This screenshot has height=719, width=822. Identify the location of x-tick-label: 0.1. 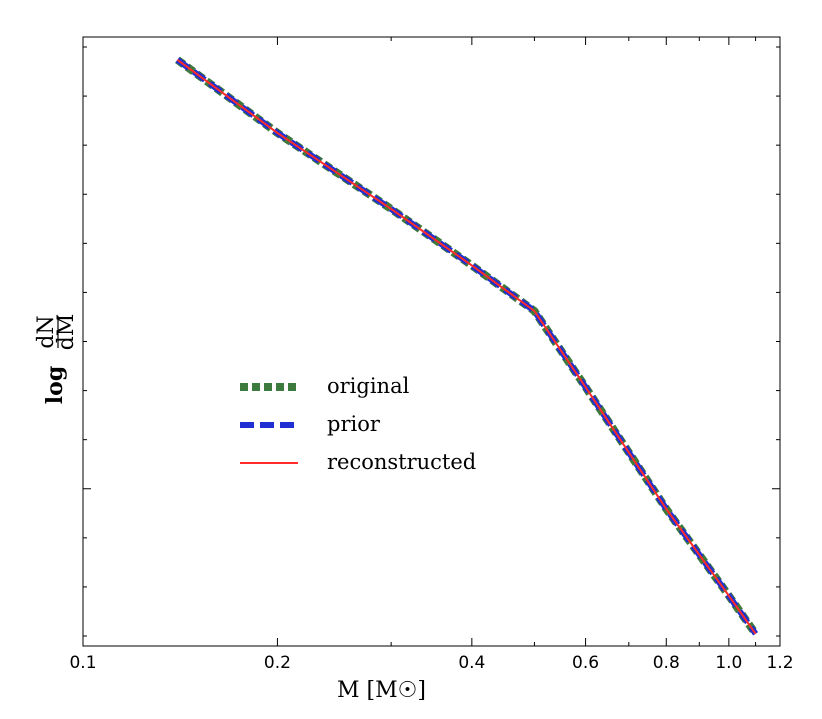
(82, 663).